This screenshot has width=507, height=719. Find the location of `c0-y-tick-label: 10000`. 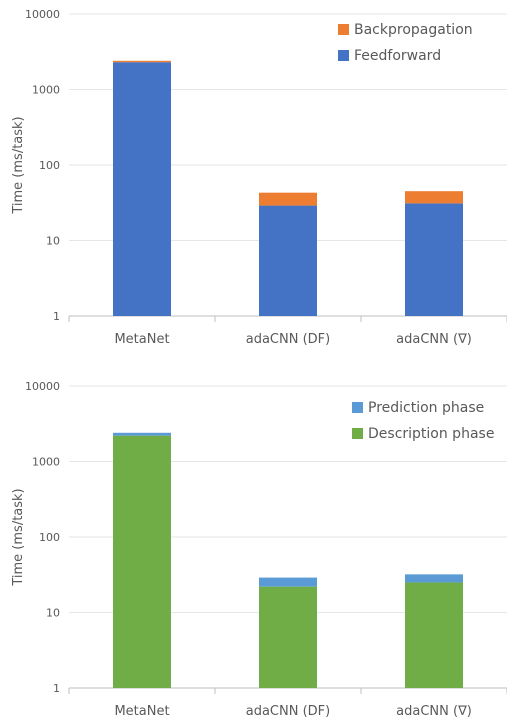

c0-y-tick-label: 10000 is located at coordinates (42, 14).